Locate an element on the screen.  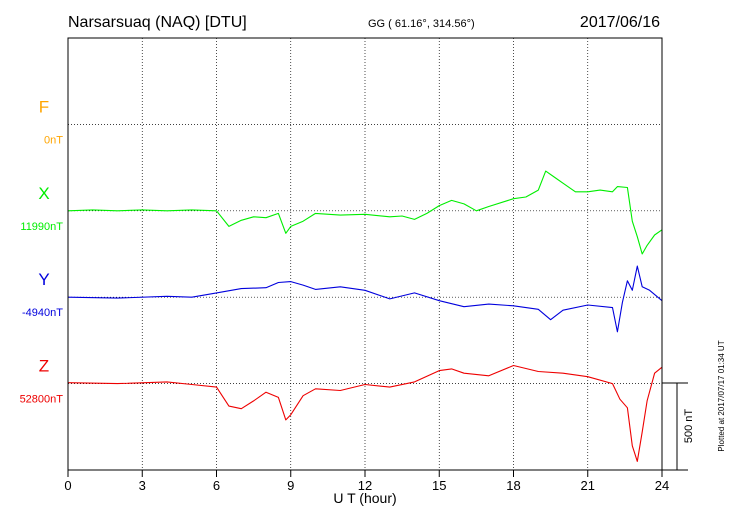
series-name-z: Z is located at coordinates (44, 366).